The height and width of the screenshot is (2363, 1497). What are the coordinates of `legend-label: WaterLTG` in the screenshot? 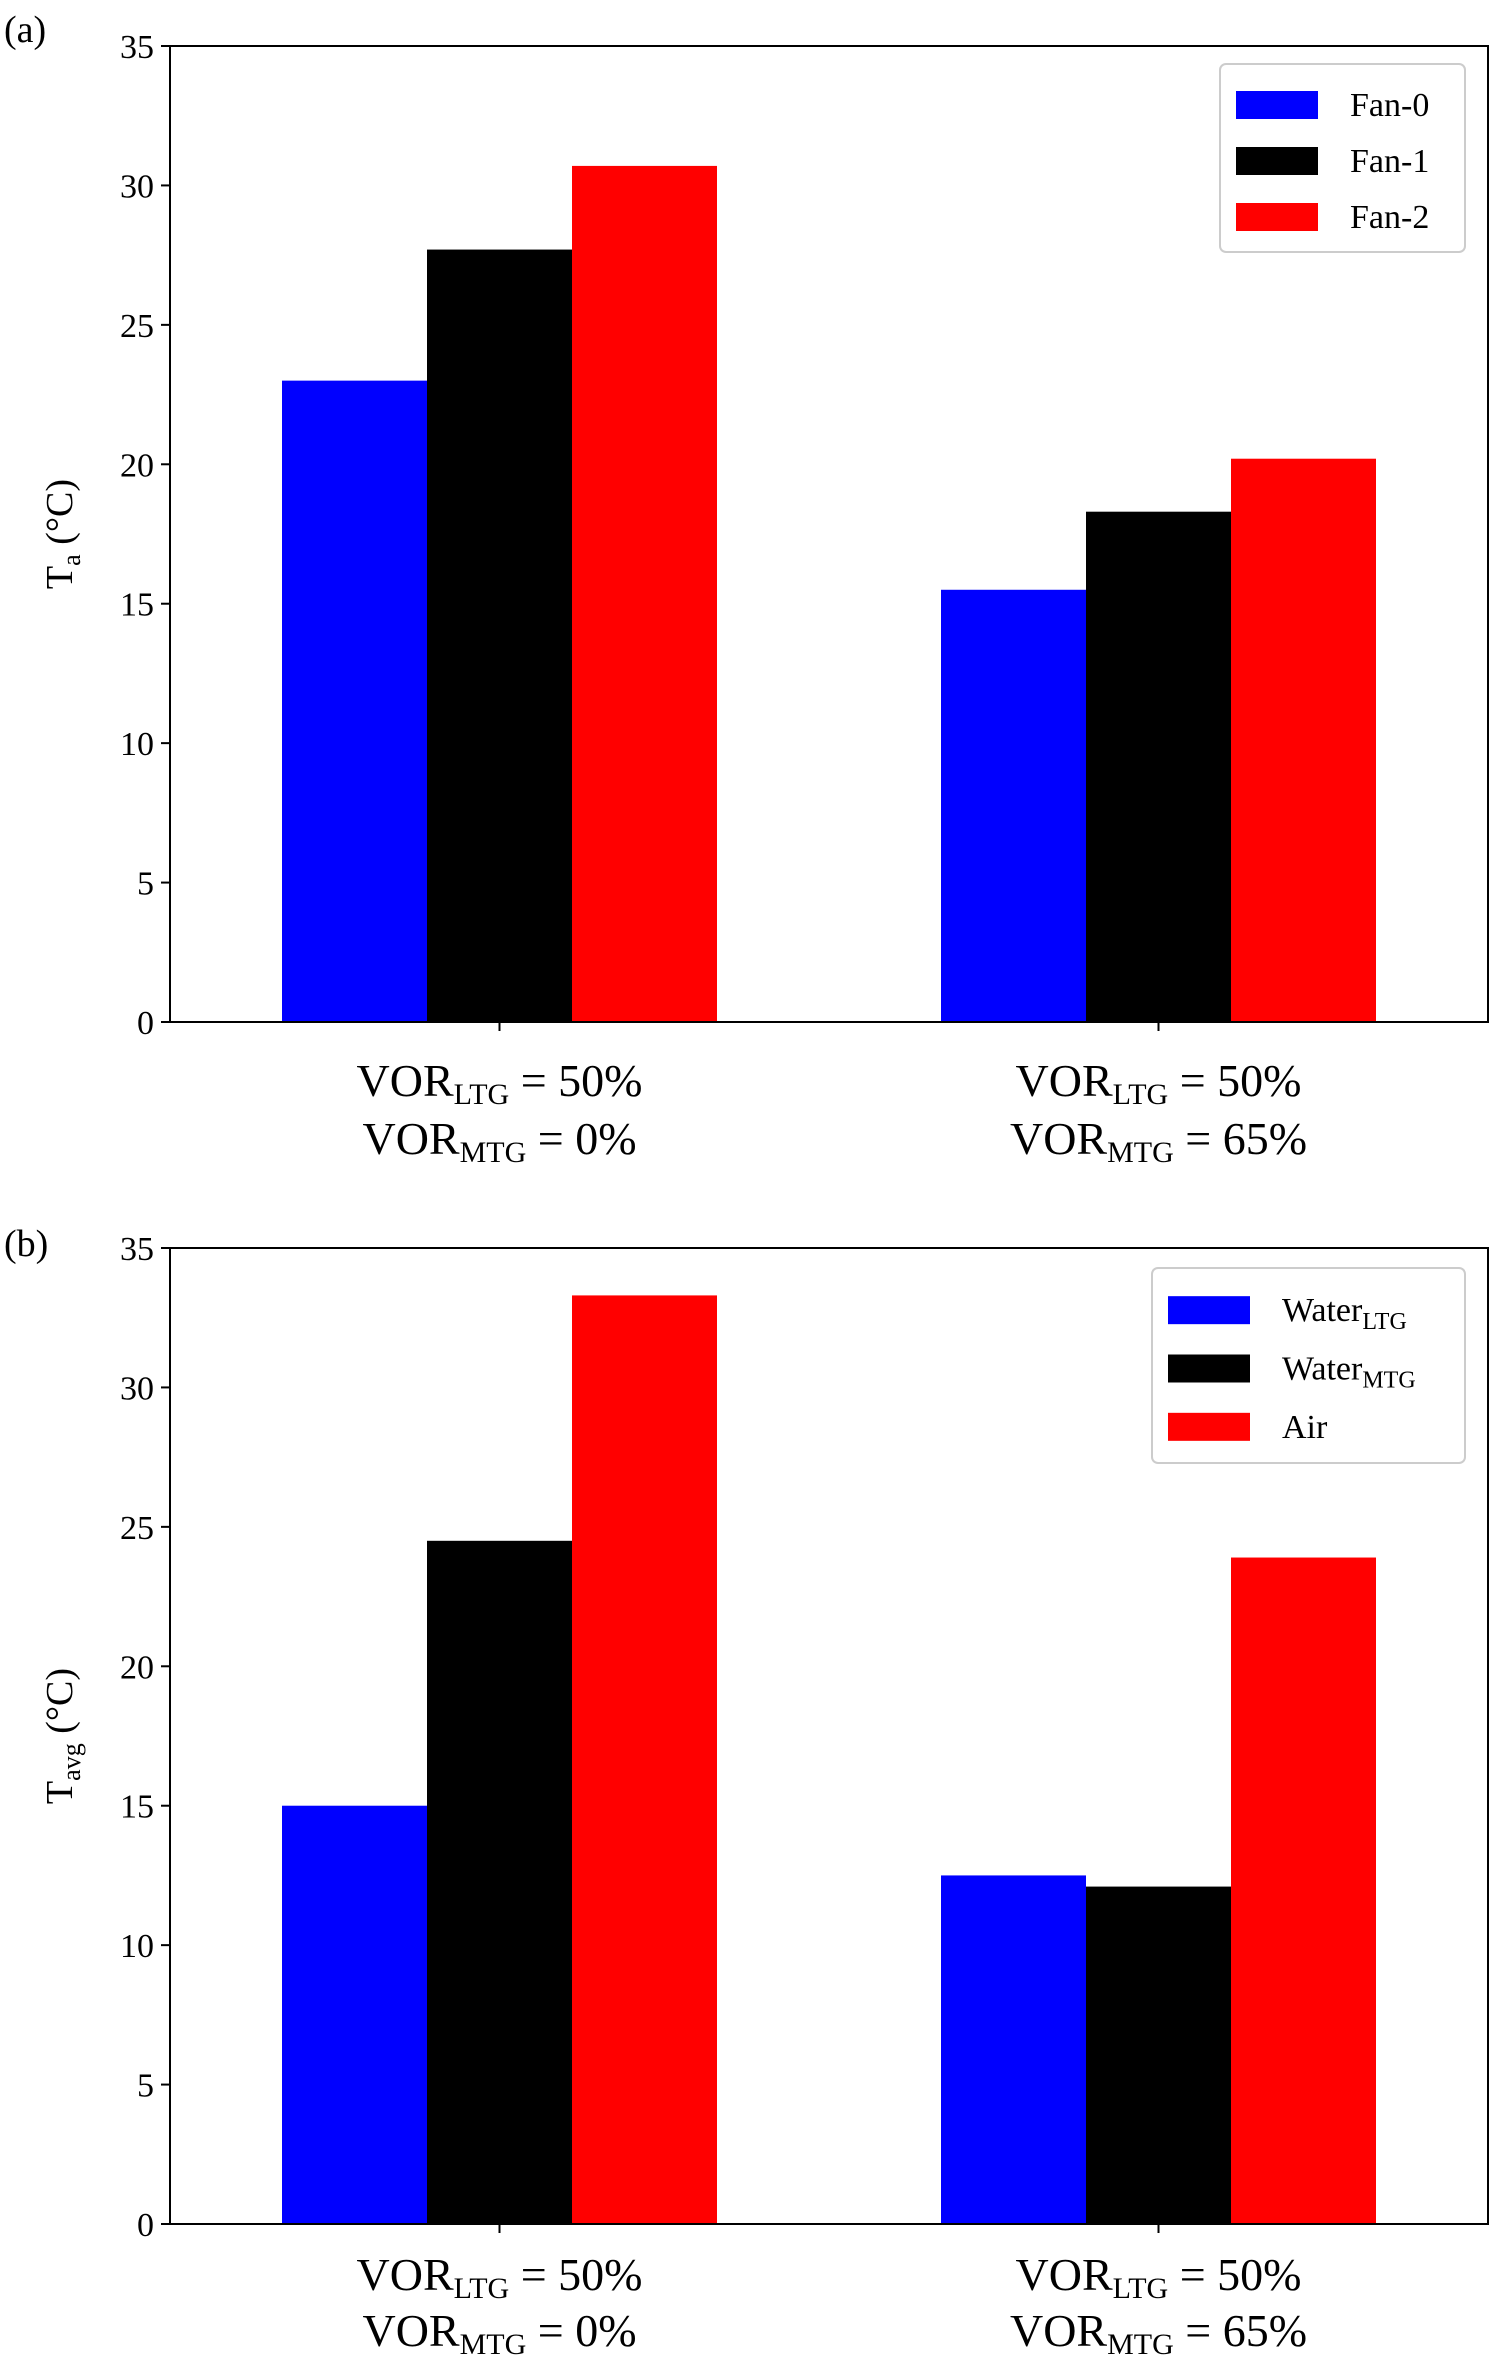 It's located at (1344, 1313).